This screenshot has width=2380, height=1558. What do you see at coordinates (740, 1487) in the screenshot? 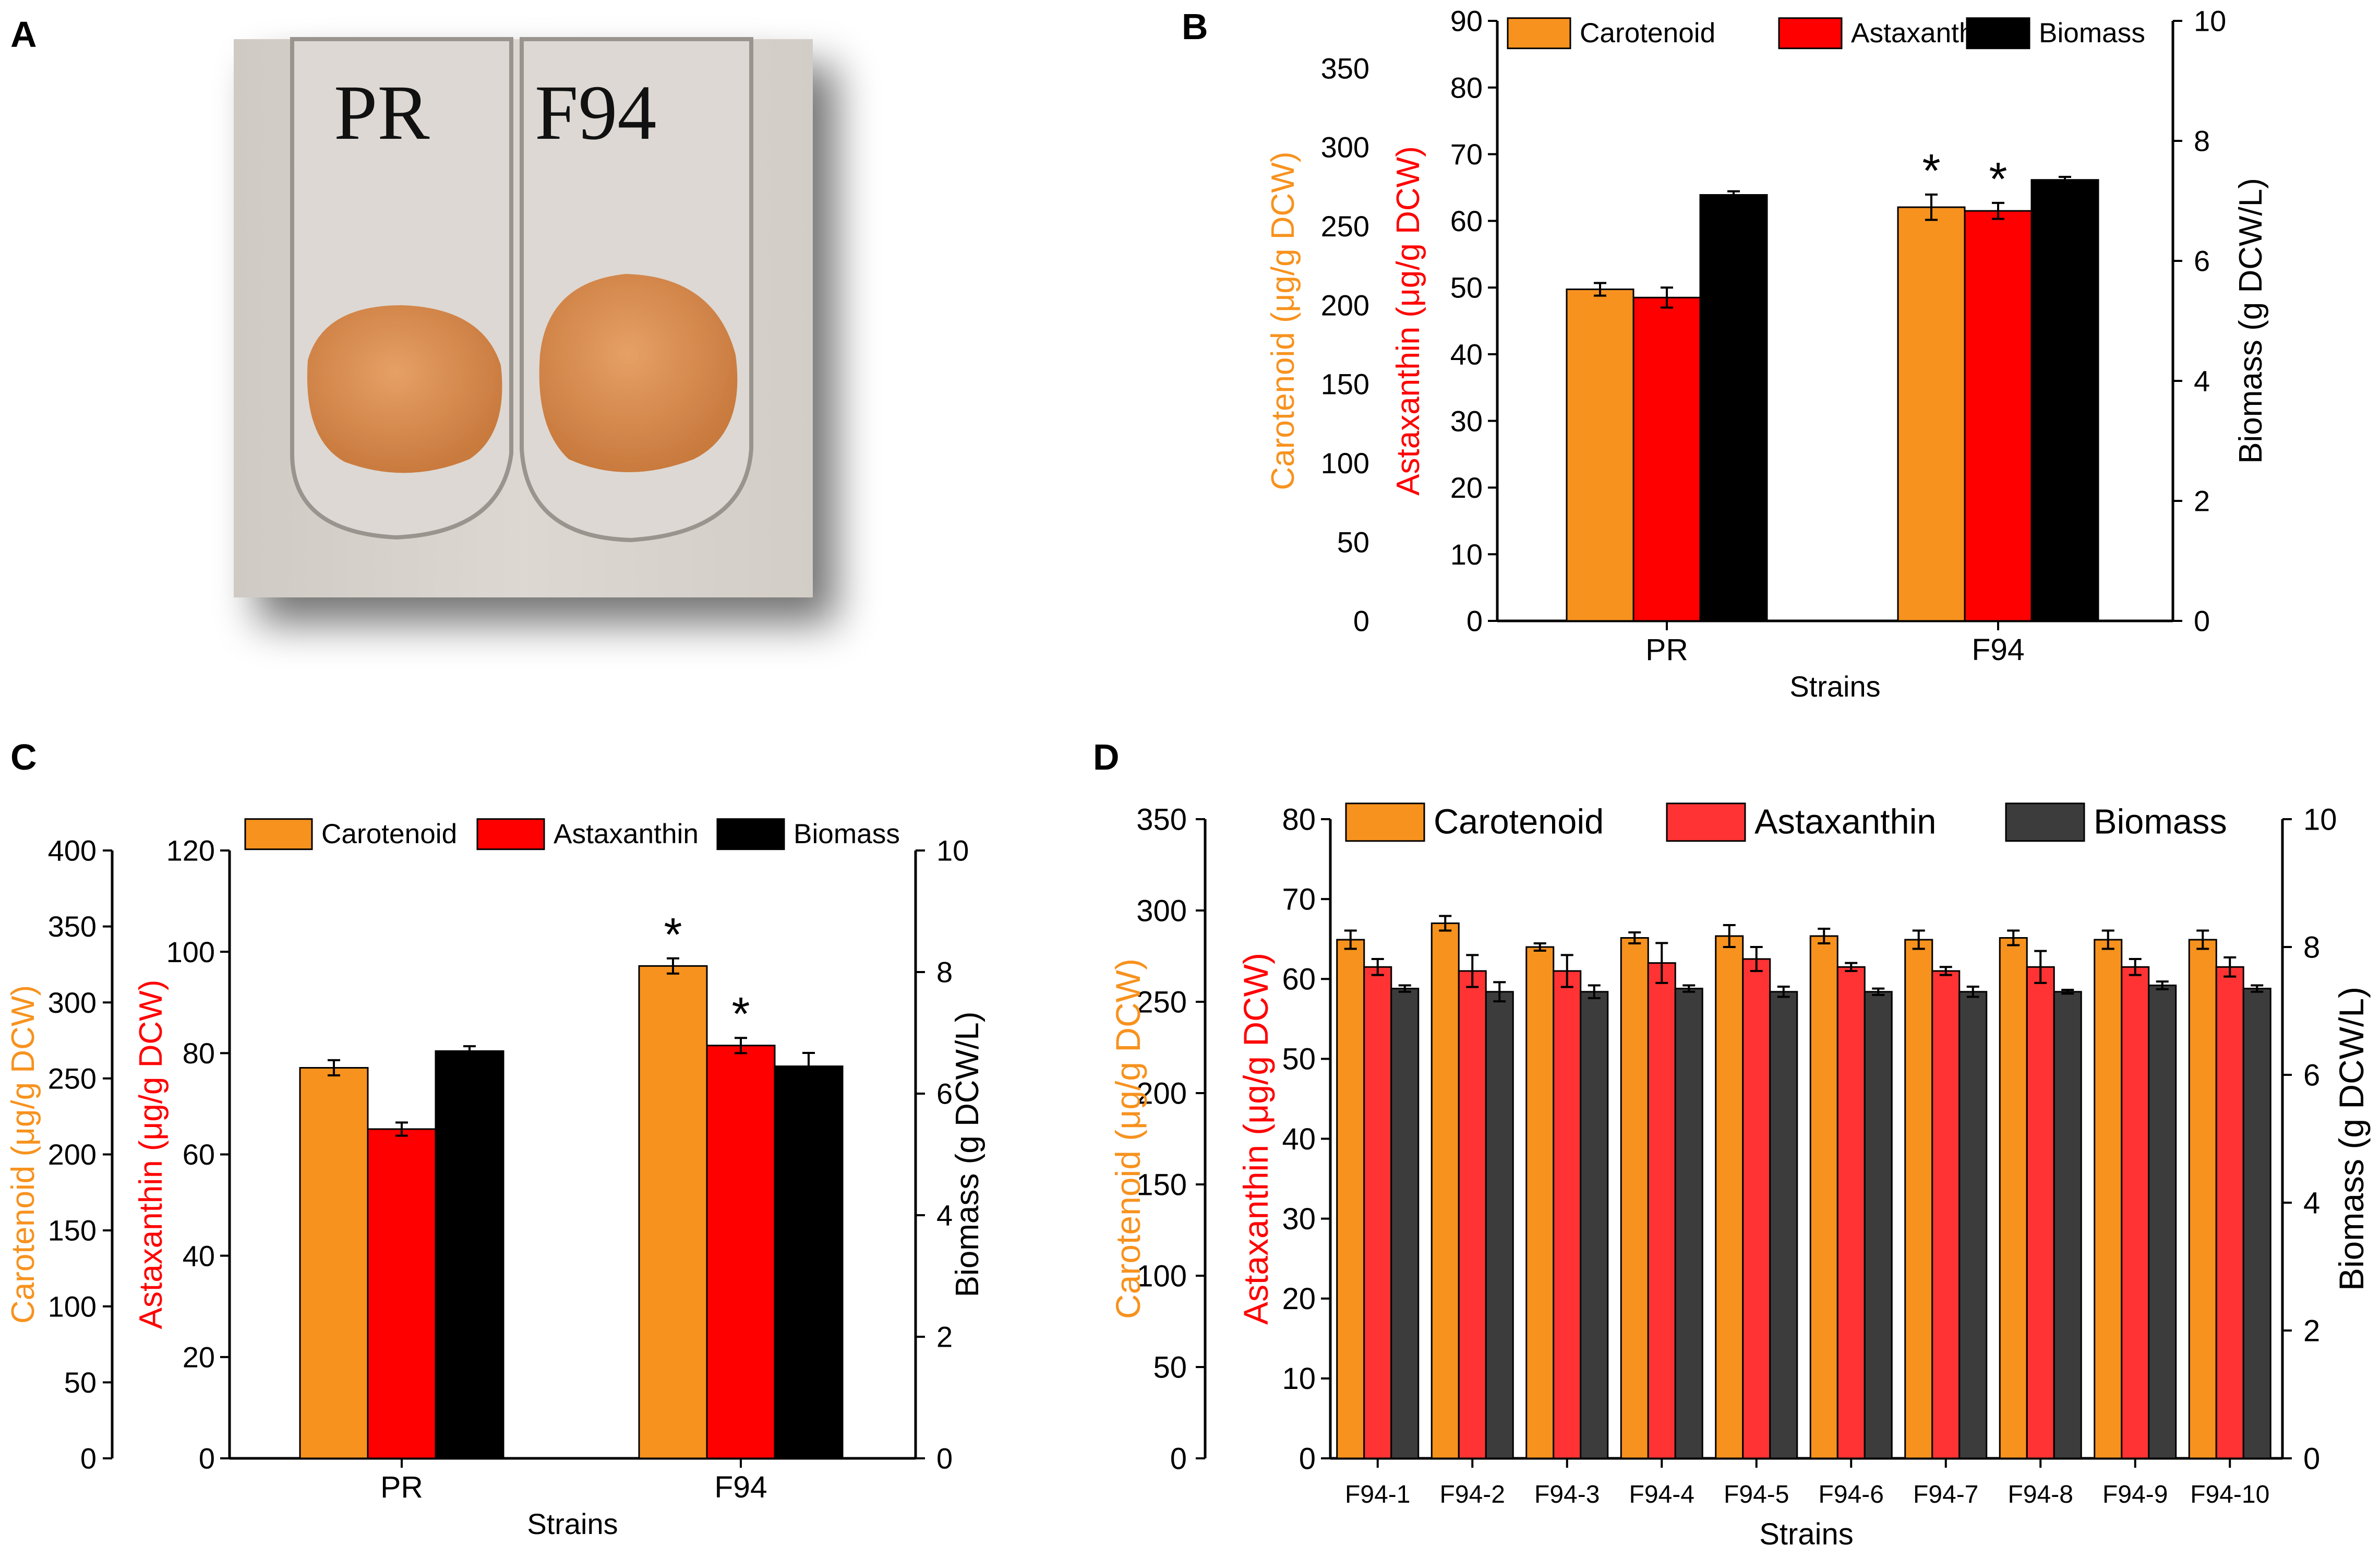
I see `chart-c-category-label: F94` at bounding box center [740, 1487].